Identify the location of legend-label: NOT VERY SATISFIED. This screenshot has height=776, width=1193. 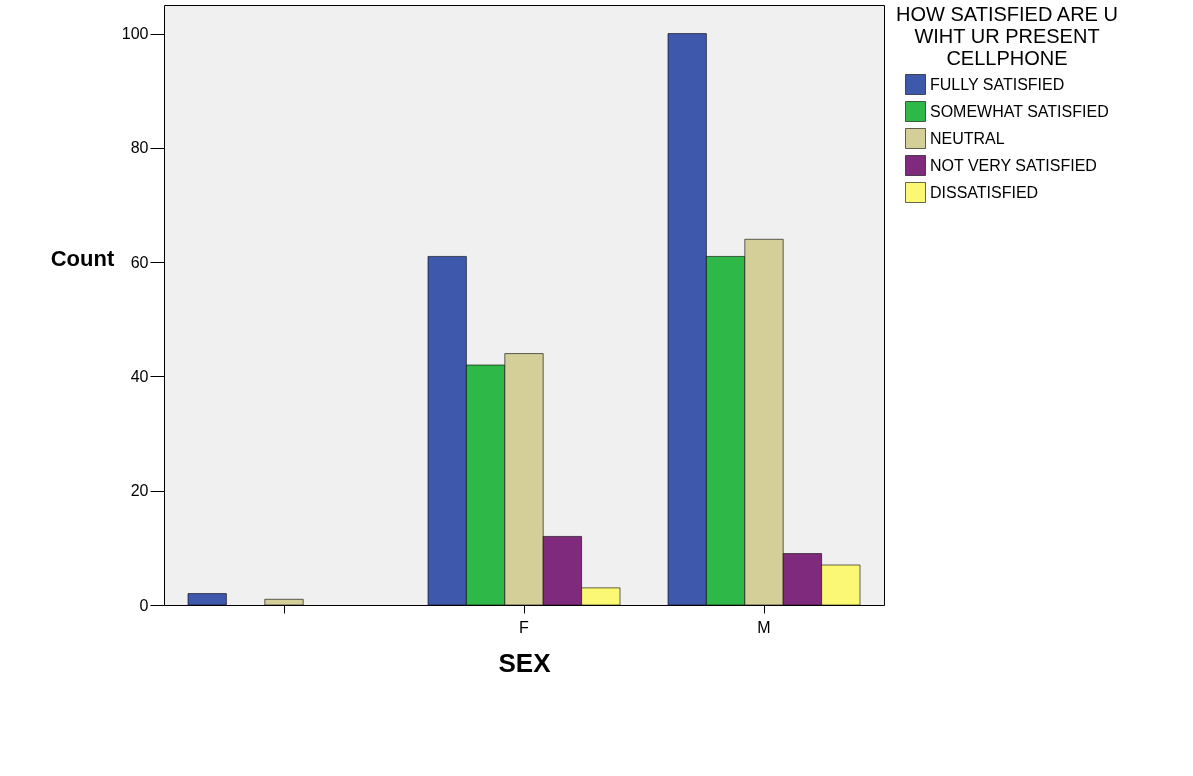
(1013, 165).